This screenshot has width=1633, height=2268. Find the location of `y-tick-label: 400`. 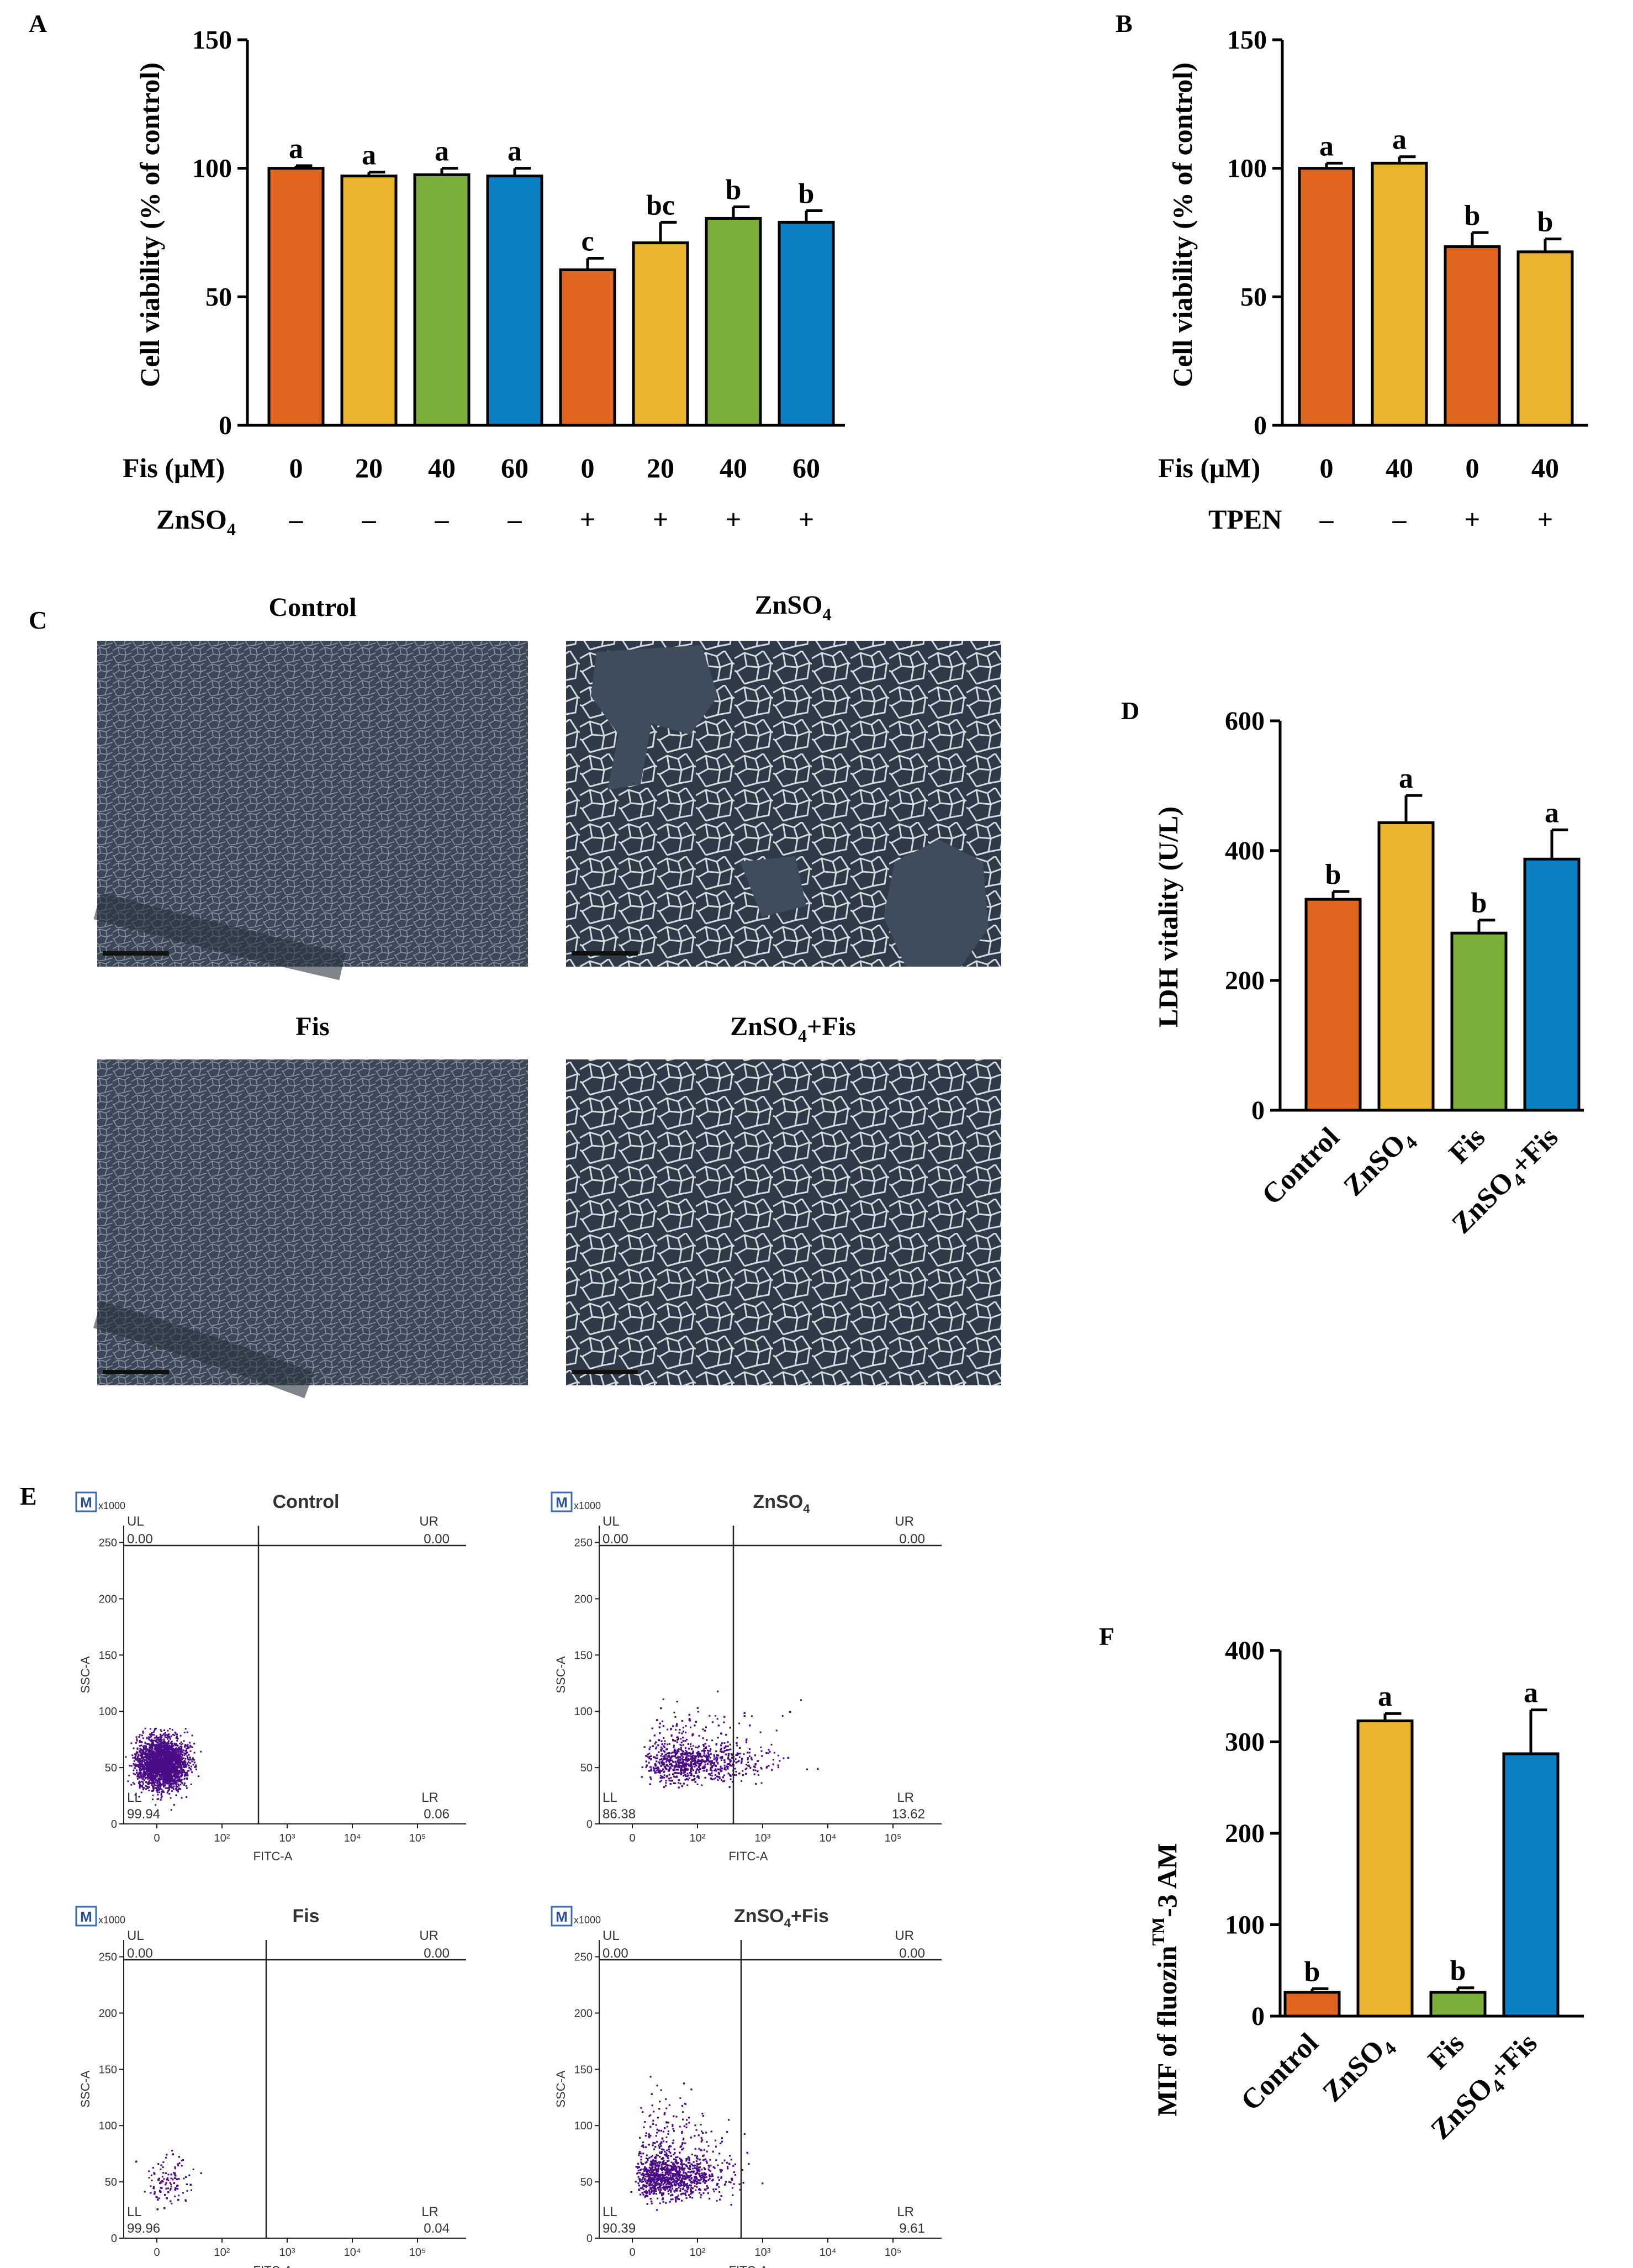

y-tick-label: 400 is located at coordinates (1245, 851).